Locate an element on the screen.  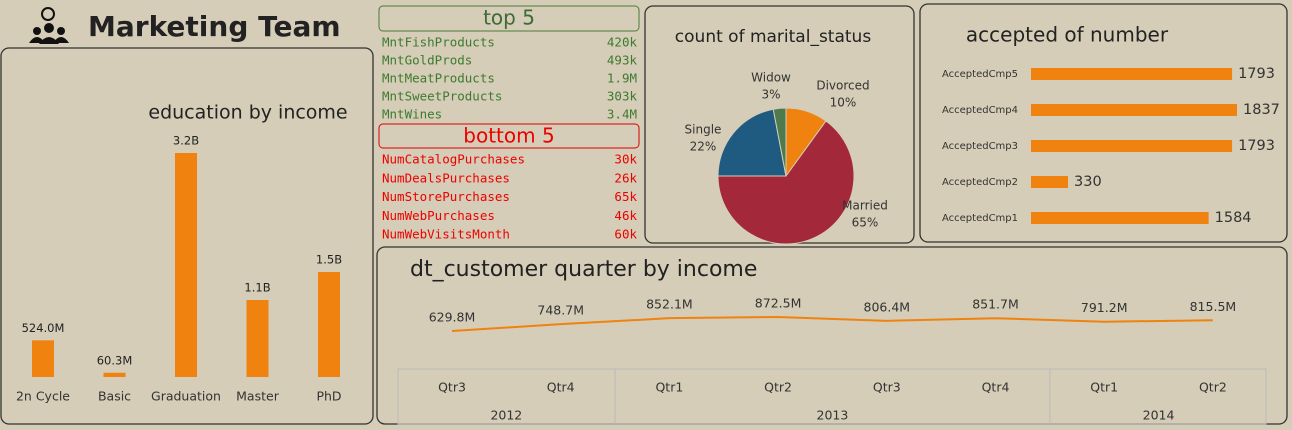
top-box is located at coordinates (509, 18).